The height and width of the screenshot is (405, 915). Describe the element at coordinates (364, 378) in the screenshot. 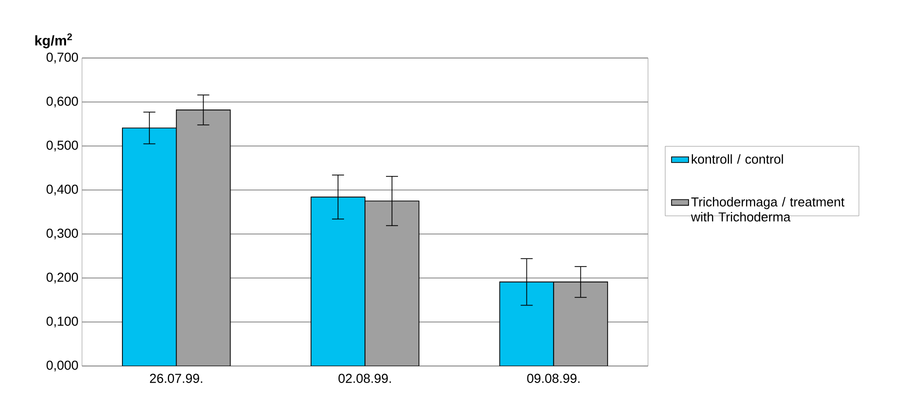

I see `x-tick-label: 02.08.99.` at that location.